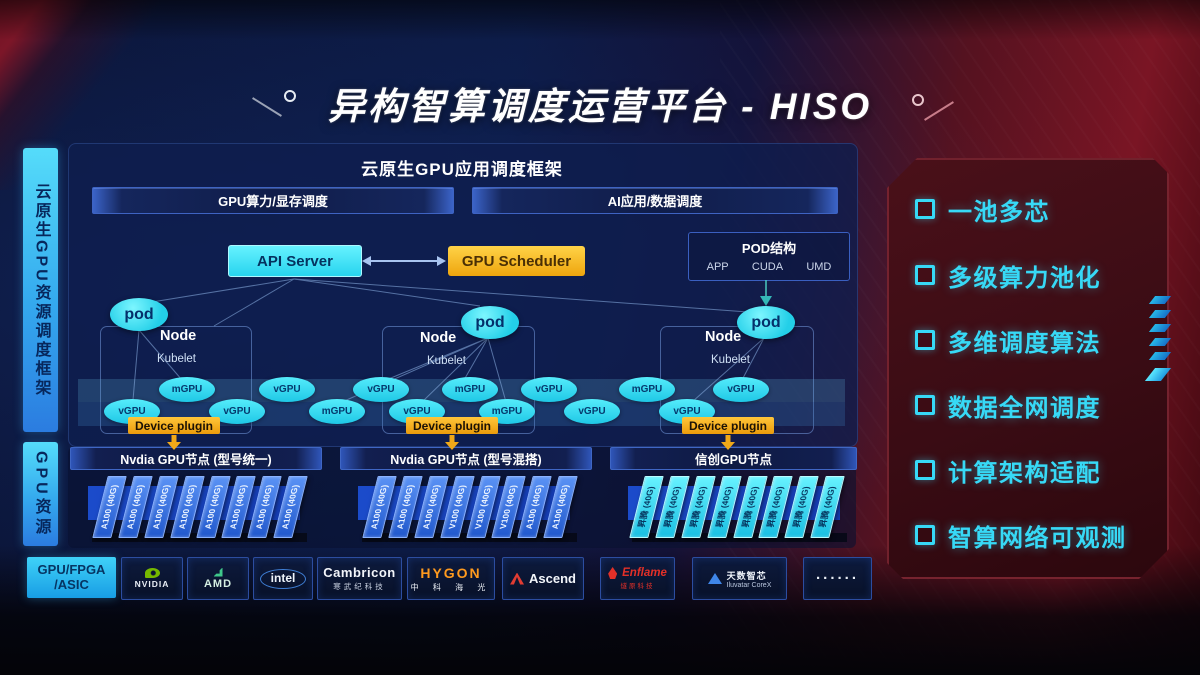 This screenshot has width=1200, height=675. I want to click on feature-item: 一池多芯, so click(982, 209).